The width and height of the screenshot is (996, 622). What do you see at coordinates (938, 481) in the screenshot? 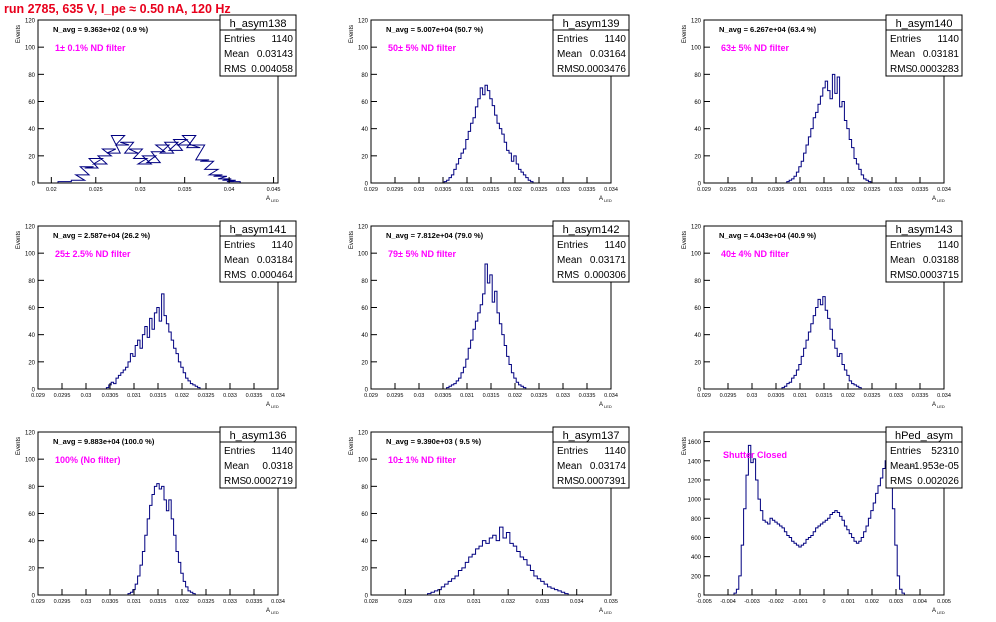
I see `stats-value-rms: 0.002026` at bounding box center [938, 481].